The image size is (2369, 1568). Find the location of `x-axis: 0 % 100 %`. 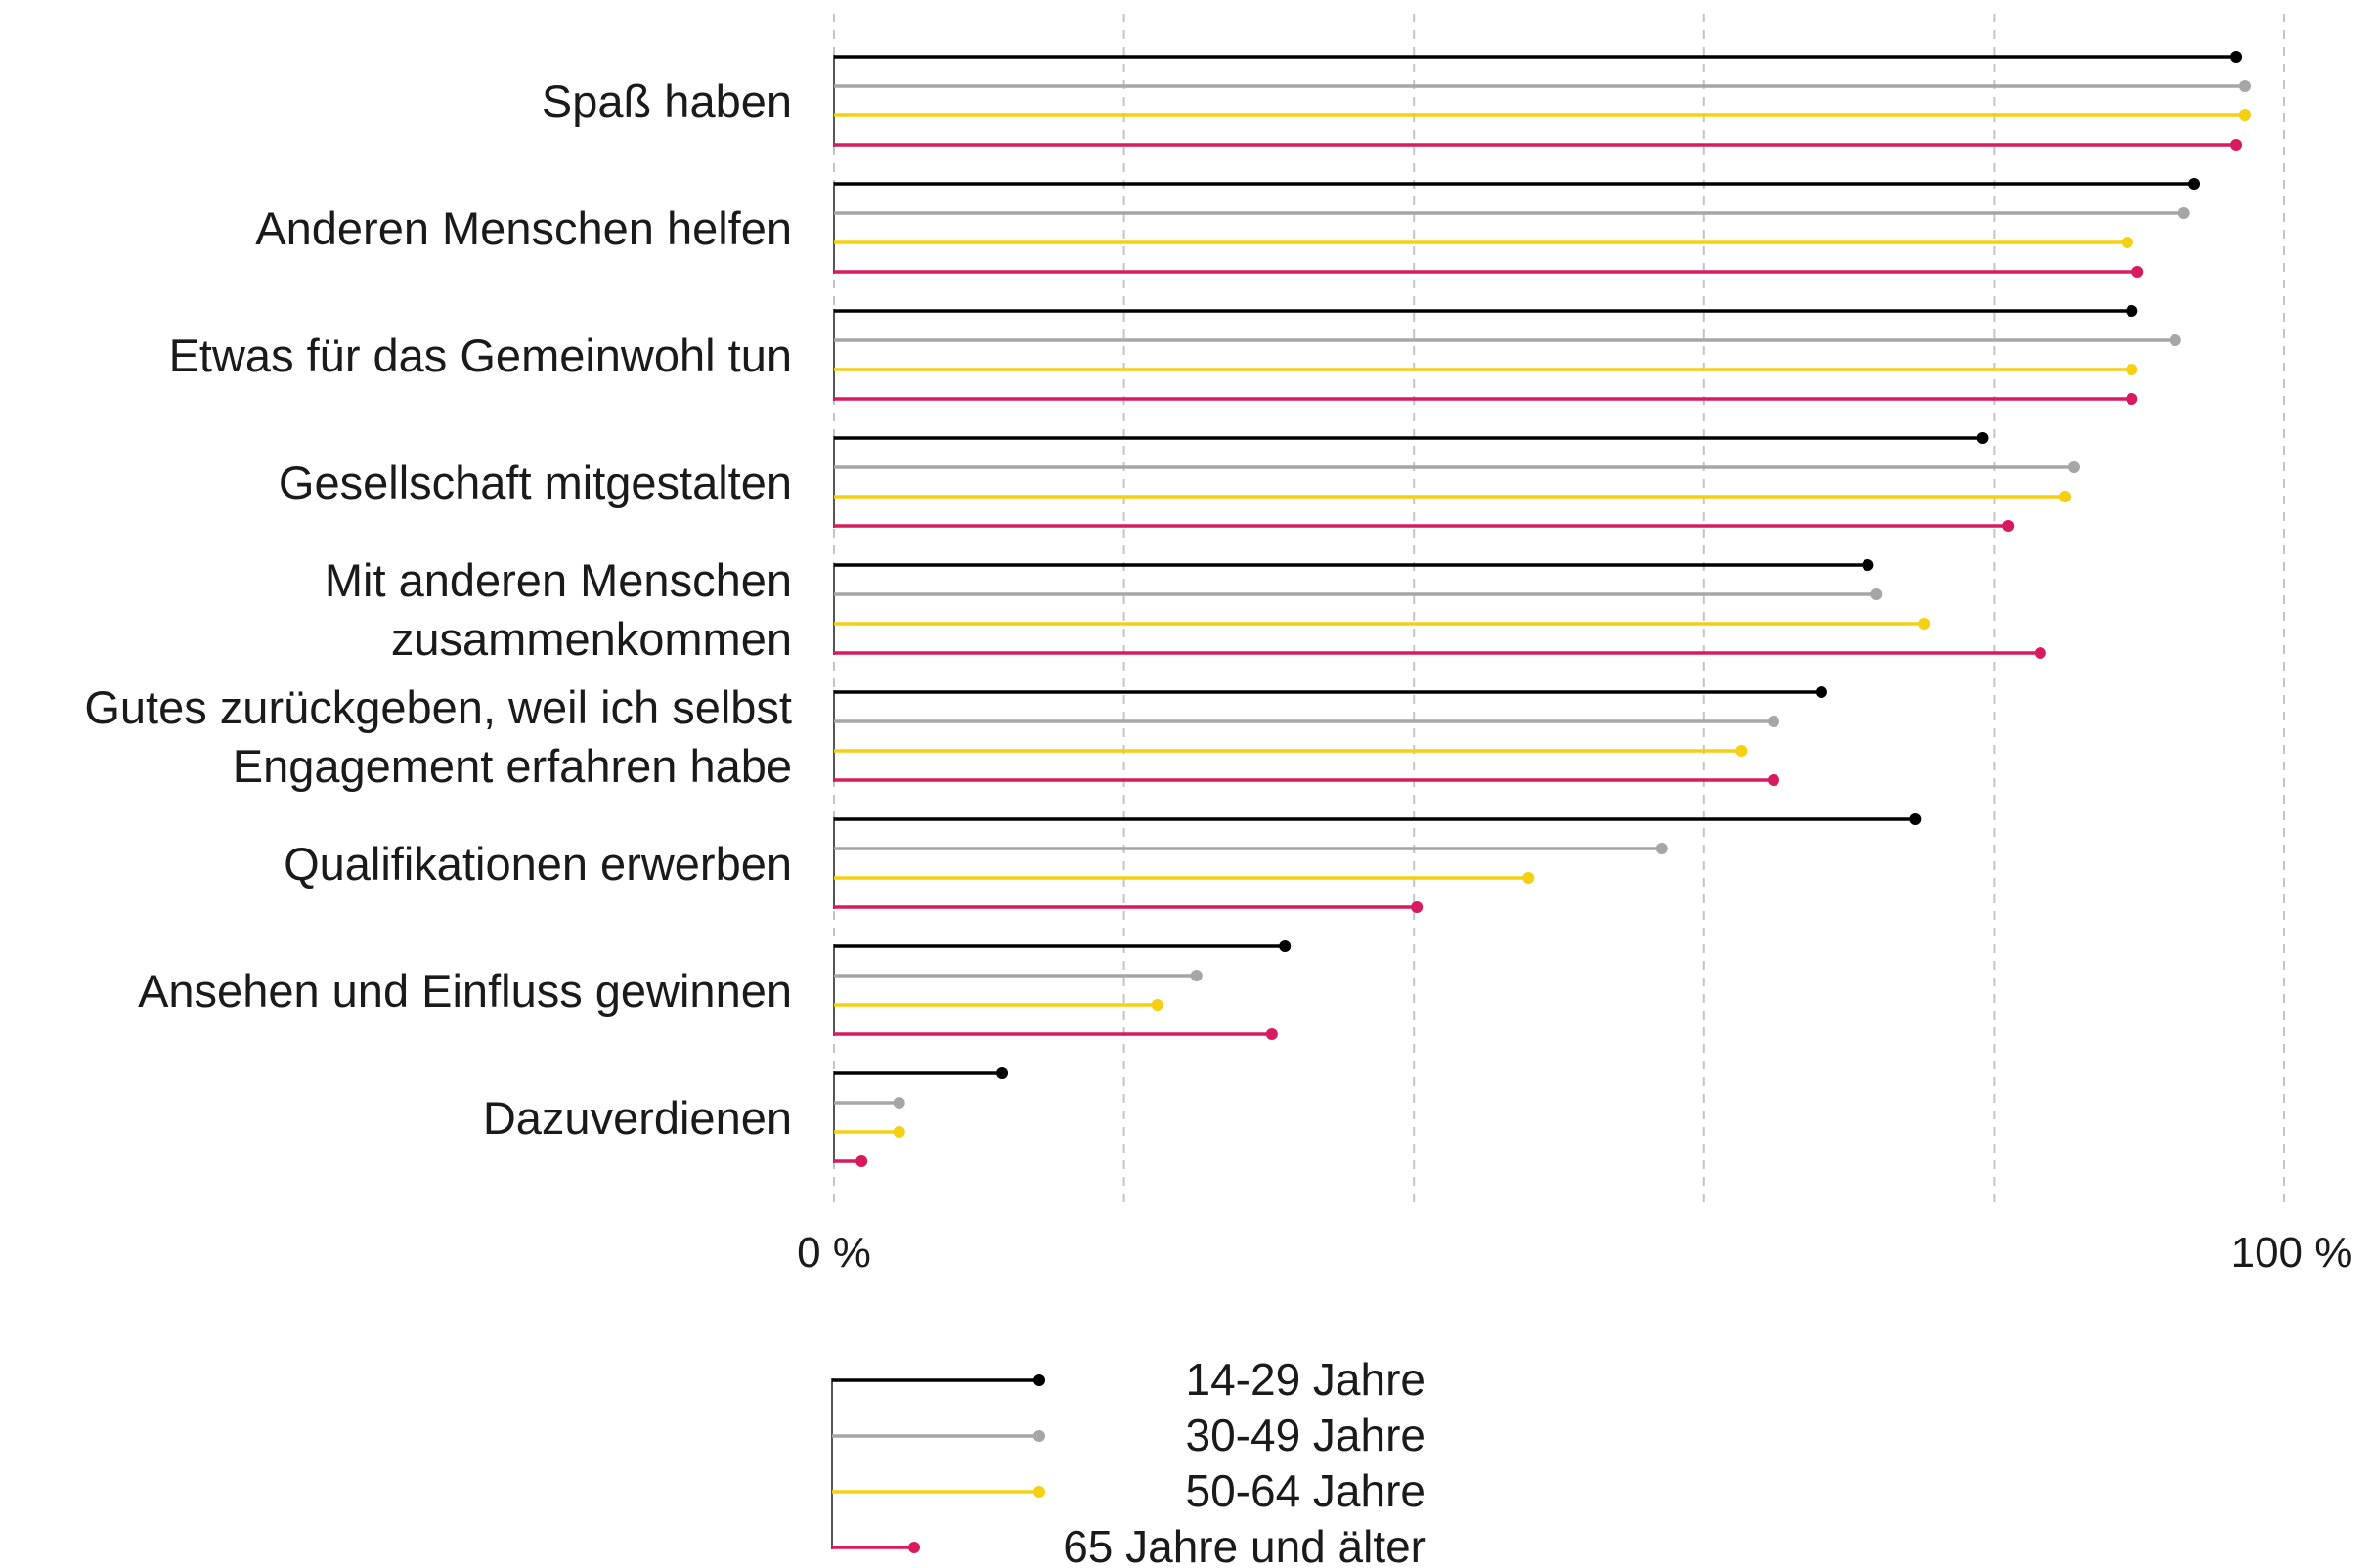

x-axis: 0 % 100 % is located at coordinates (1574, 1253).